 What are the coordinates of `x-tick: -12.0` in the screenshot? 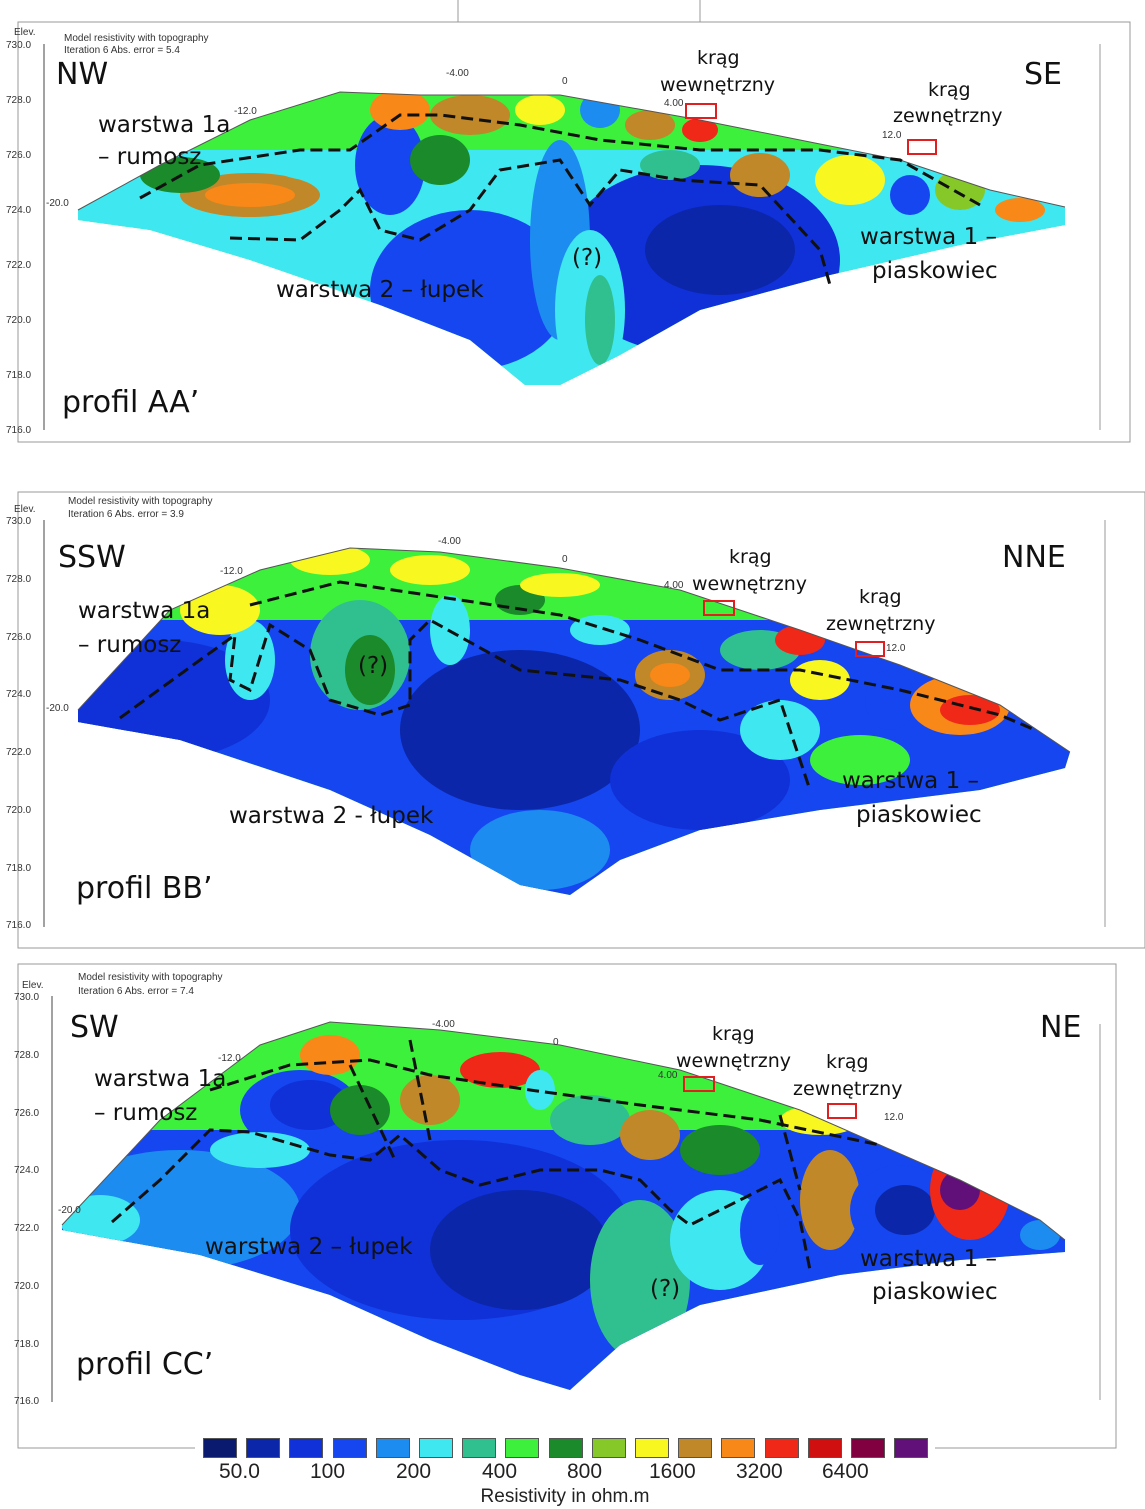 It's located at (245, 111).